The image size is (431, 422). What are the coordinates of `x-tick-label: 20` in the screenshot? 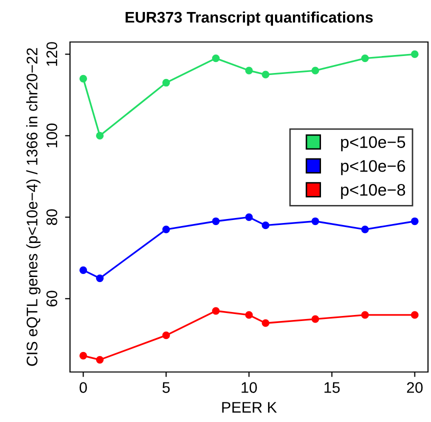 It's located at (415, 387).